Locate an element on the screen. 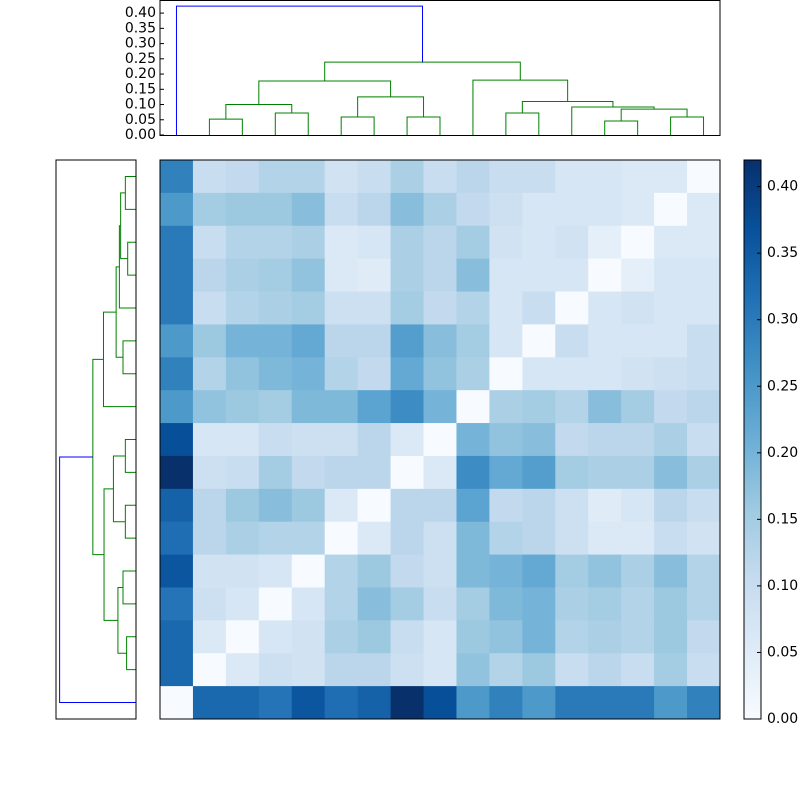 Image resolution: width=800 pixels, height=800 pixels. y-tick-label: 0.05 is located at coordinates (140, 120).